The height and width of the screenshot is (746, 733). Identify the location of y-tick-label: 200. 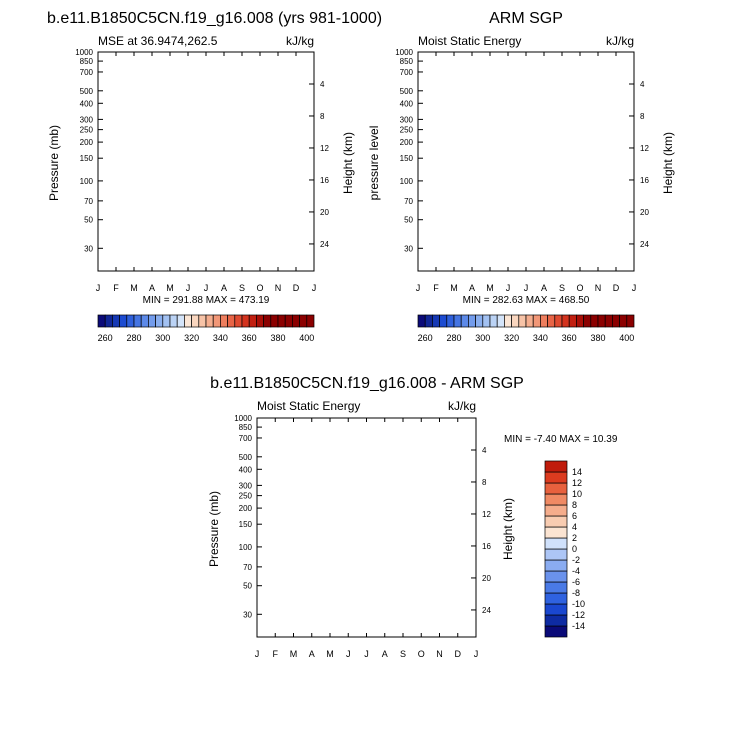
(407, 142).